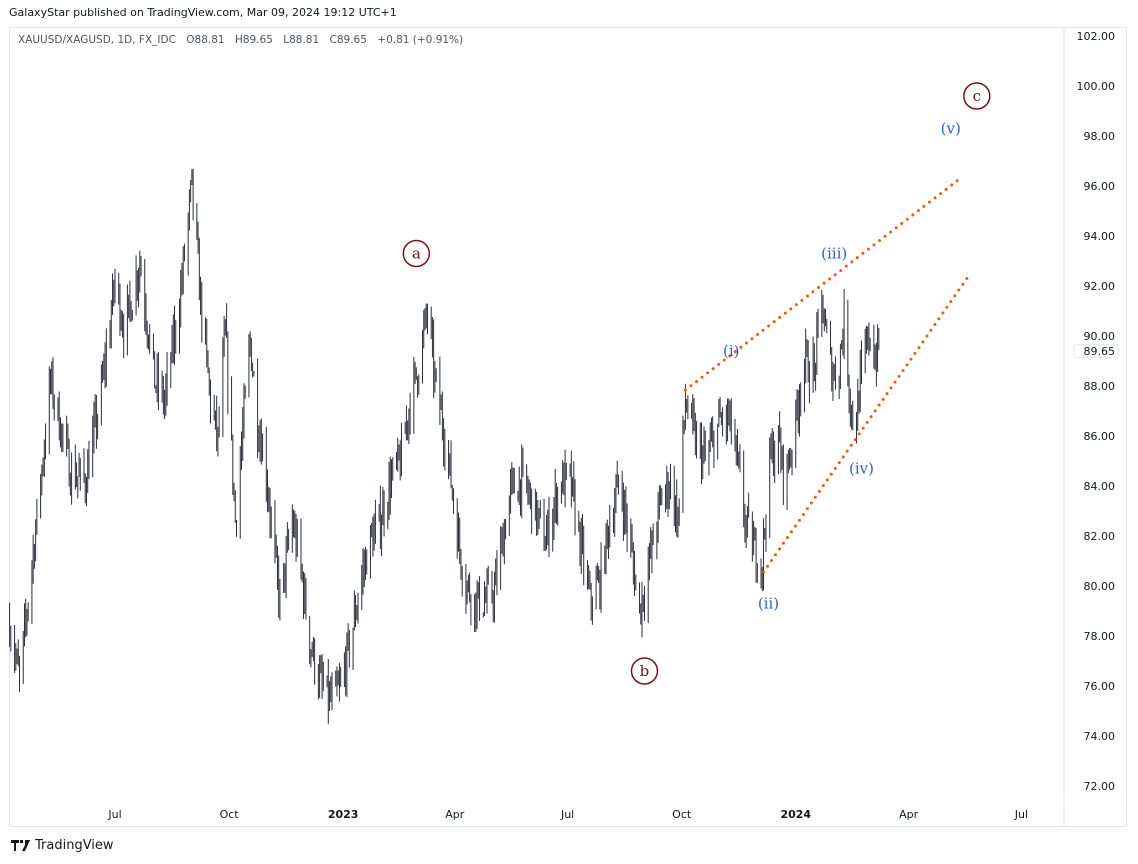 The width and height of the screenshot is (1138, 864). What do you see at coordinates (1100, 336) in the screenshot?
I see `price-tick-label: 90.00` at bounding box center [1100, 336].